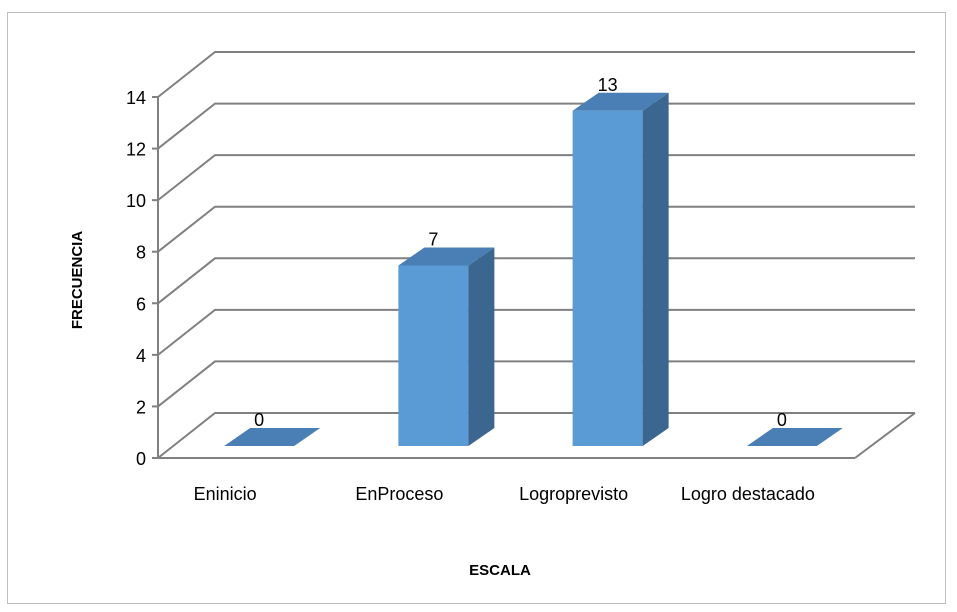 Image resolution: width=957 pixels, height=612 pixels. I want to click on x-category-label: Logroprevisto, so click(573, 494).